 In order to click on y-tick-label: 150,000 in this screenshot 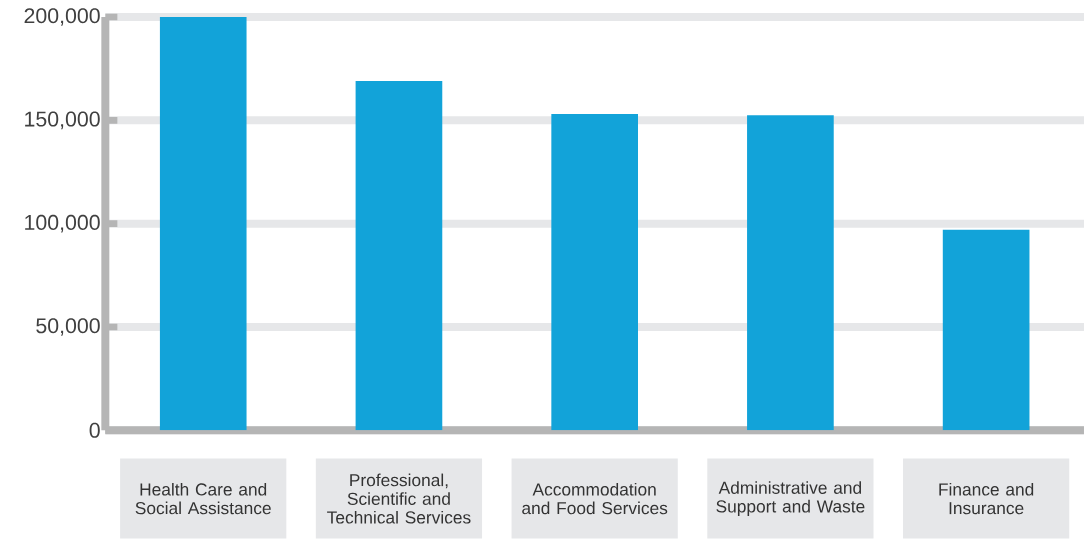, I will do `click(62, 120)`.